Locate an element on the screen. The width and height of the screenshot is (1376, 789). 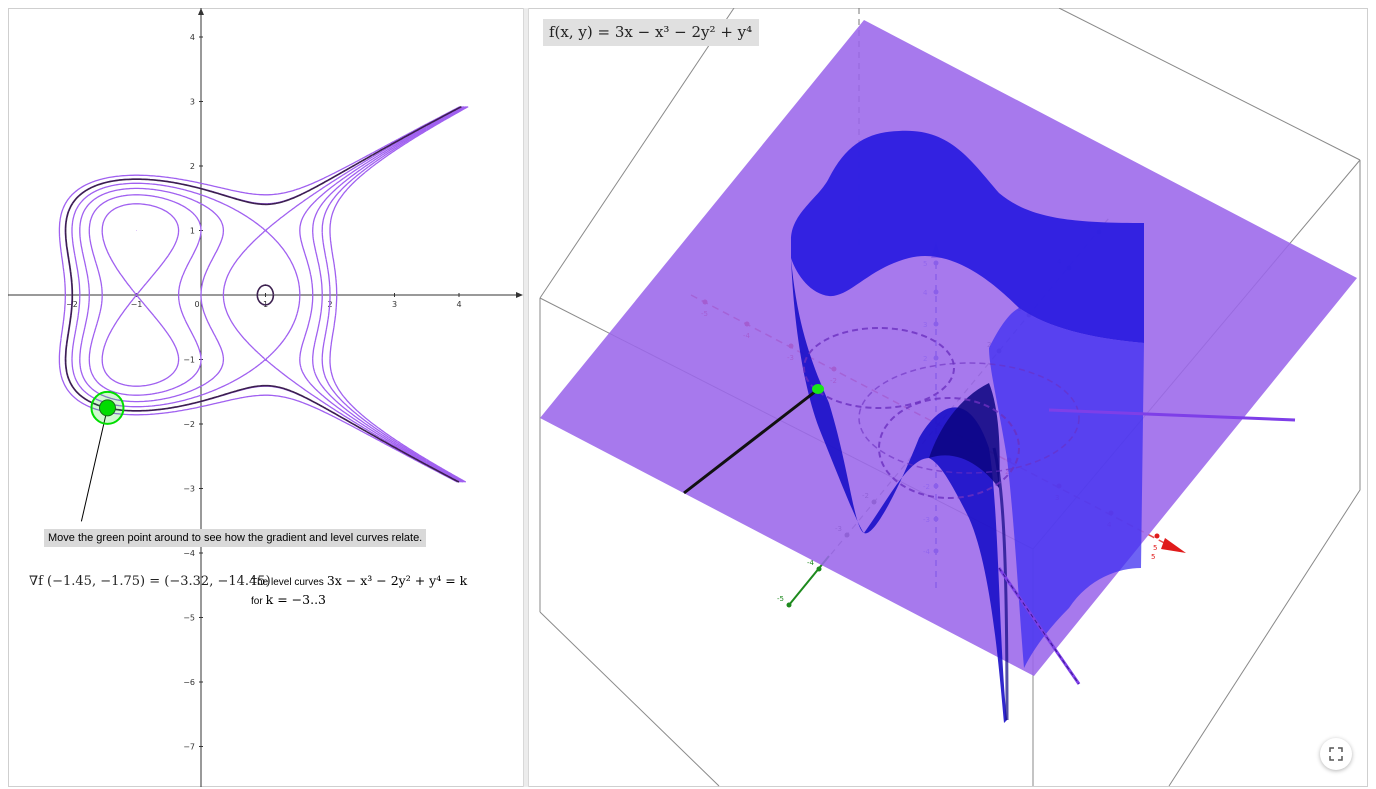
y-tick-label-2d: 3 is located at coordinates (192, 102).